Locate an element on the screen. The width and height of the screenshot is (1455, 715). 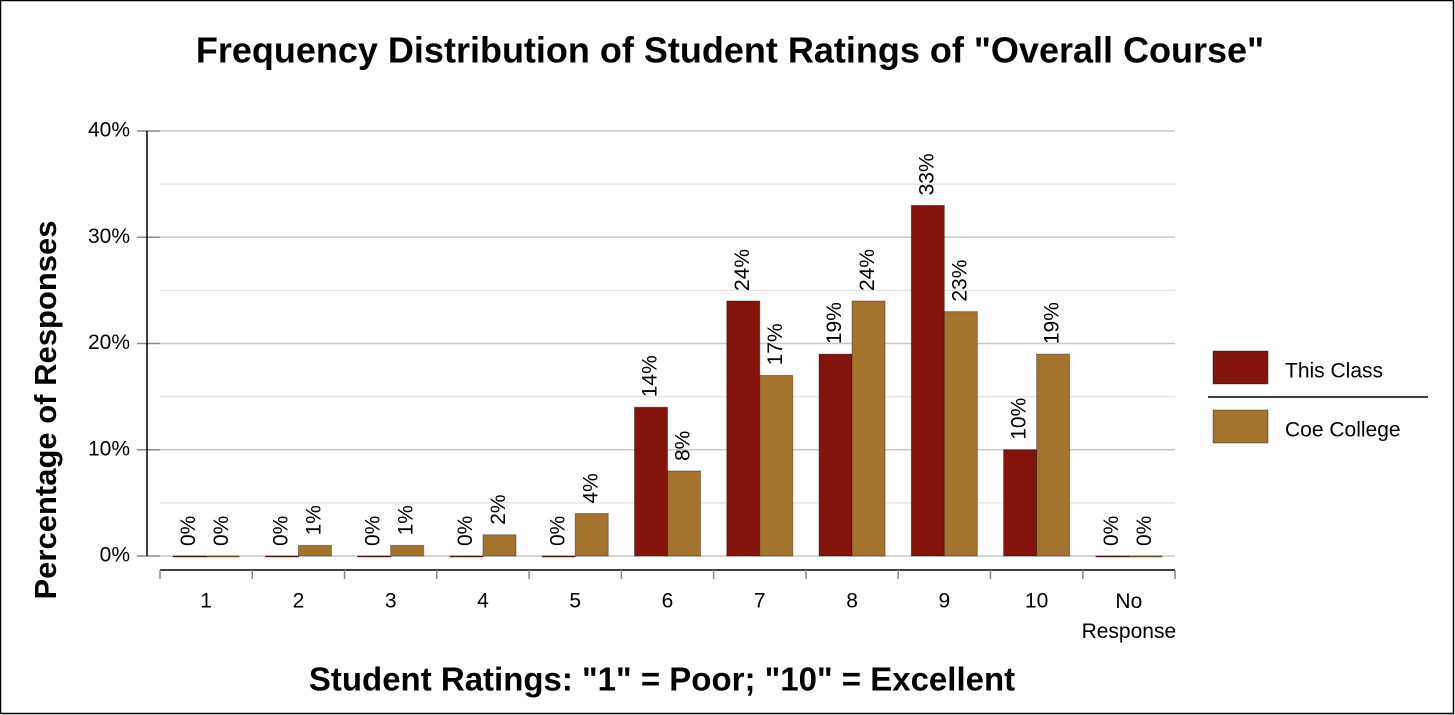
value-label: 14% is located at coordinates (650, 376).